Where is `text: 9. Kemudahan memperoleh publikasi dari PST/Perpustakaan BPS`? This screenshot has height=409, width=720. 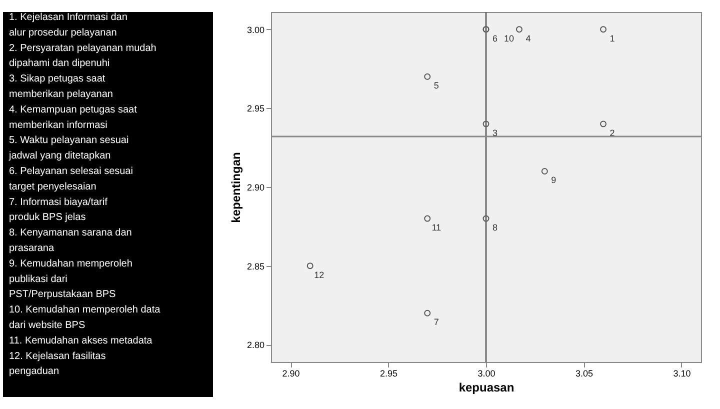 text: 9. Kemudahan memperoleh publikasi dari PST/Perpustakaan BPS is located at coordinates (70, 279).